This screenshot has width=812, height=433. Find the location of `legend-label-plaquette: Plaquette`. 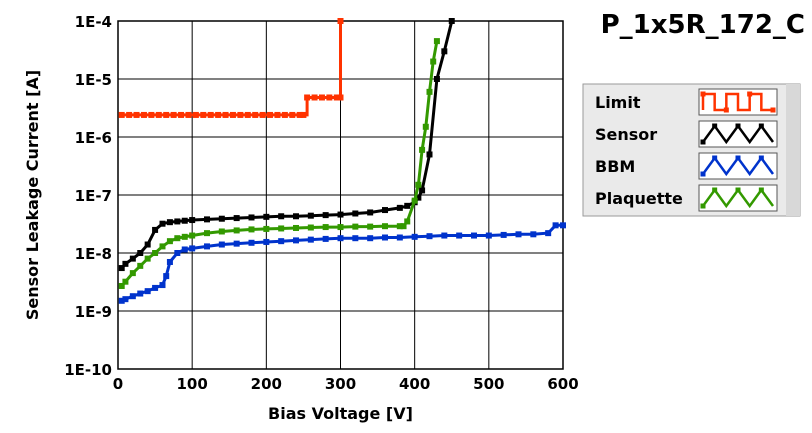

legend-label-plaquette: Plaquette is located at coordinates (639, 198).